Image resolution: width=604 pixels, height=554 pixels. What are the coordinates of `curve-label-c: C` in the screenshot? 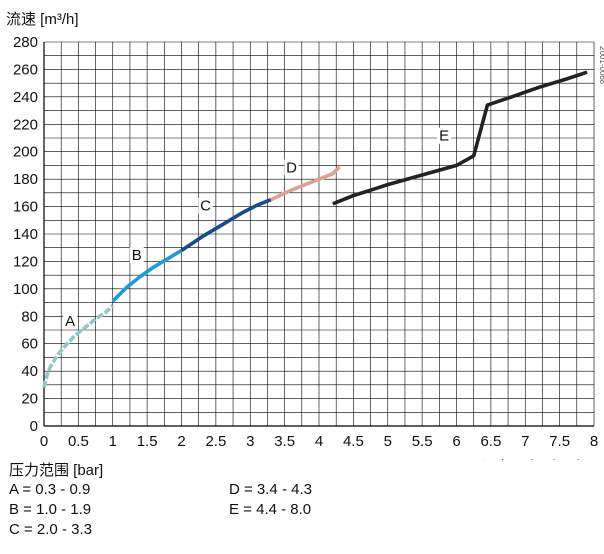 It's located at (205, 206).